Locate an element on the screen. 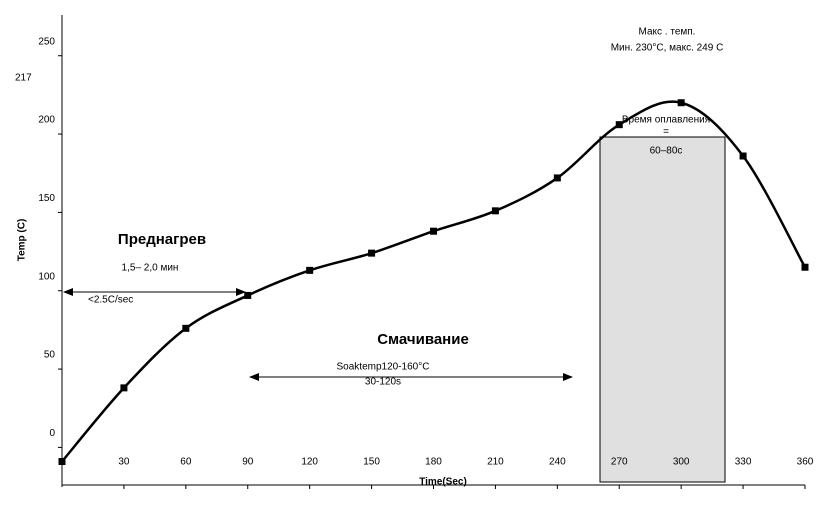 This screenshot has width=839, height=508. x-tick-label: 240 is located at coordinates (557, 462).